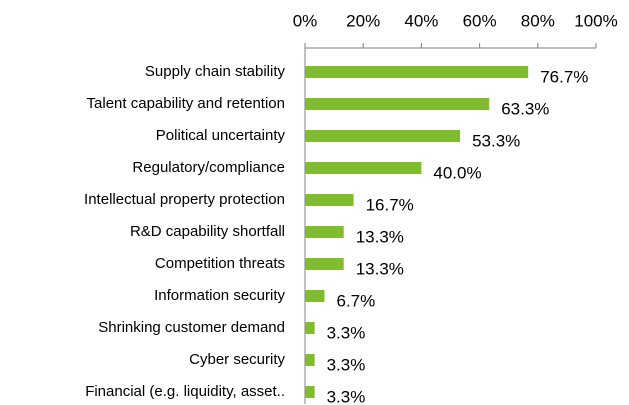 The width and height of the screenshot is (629, 405). I want to click on value-label: 53.3%, so click(496, 140).